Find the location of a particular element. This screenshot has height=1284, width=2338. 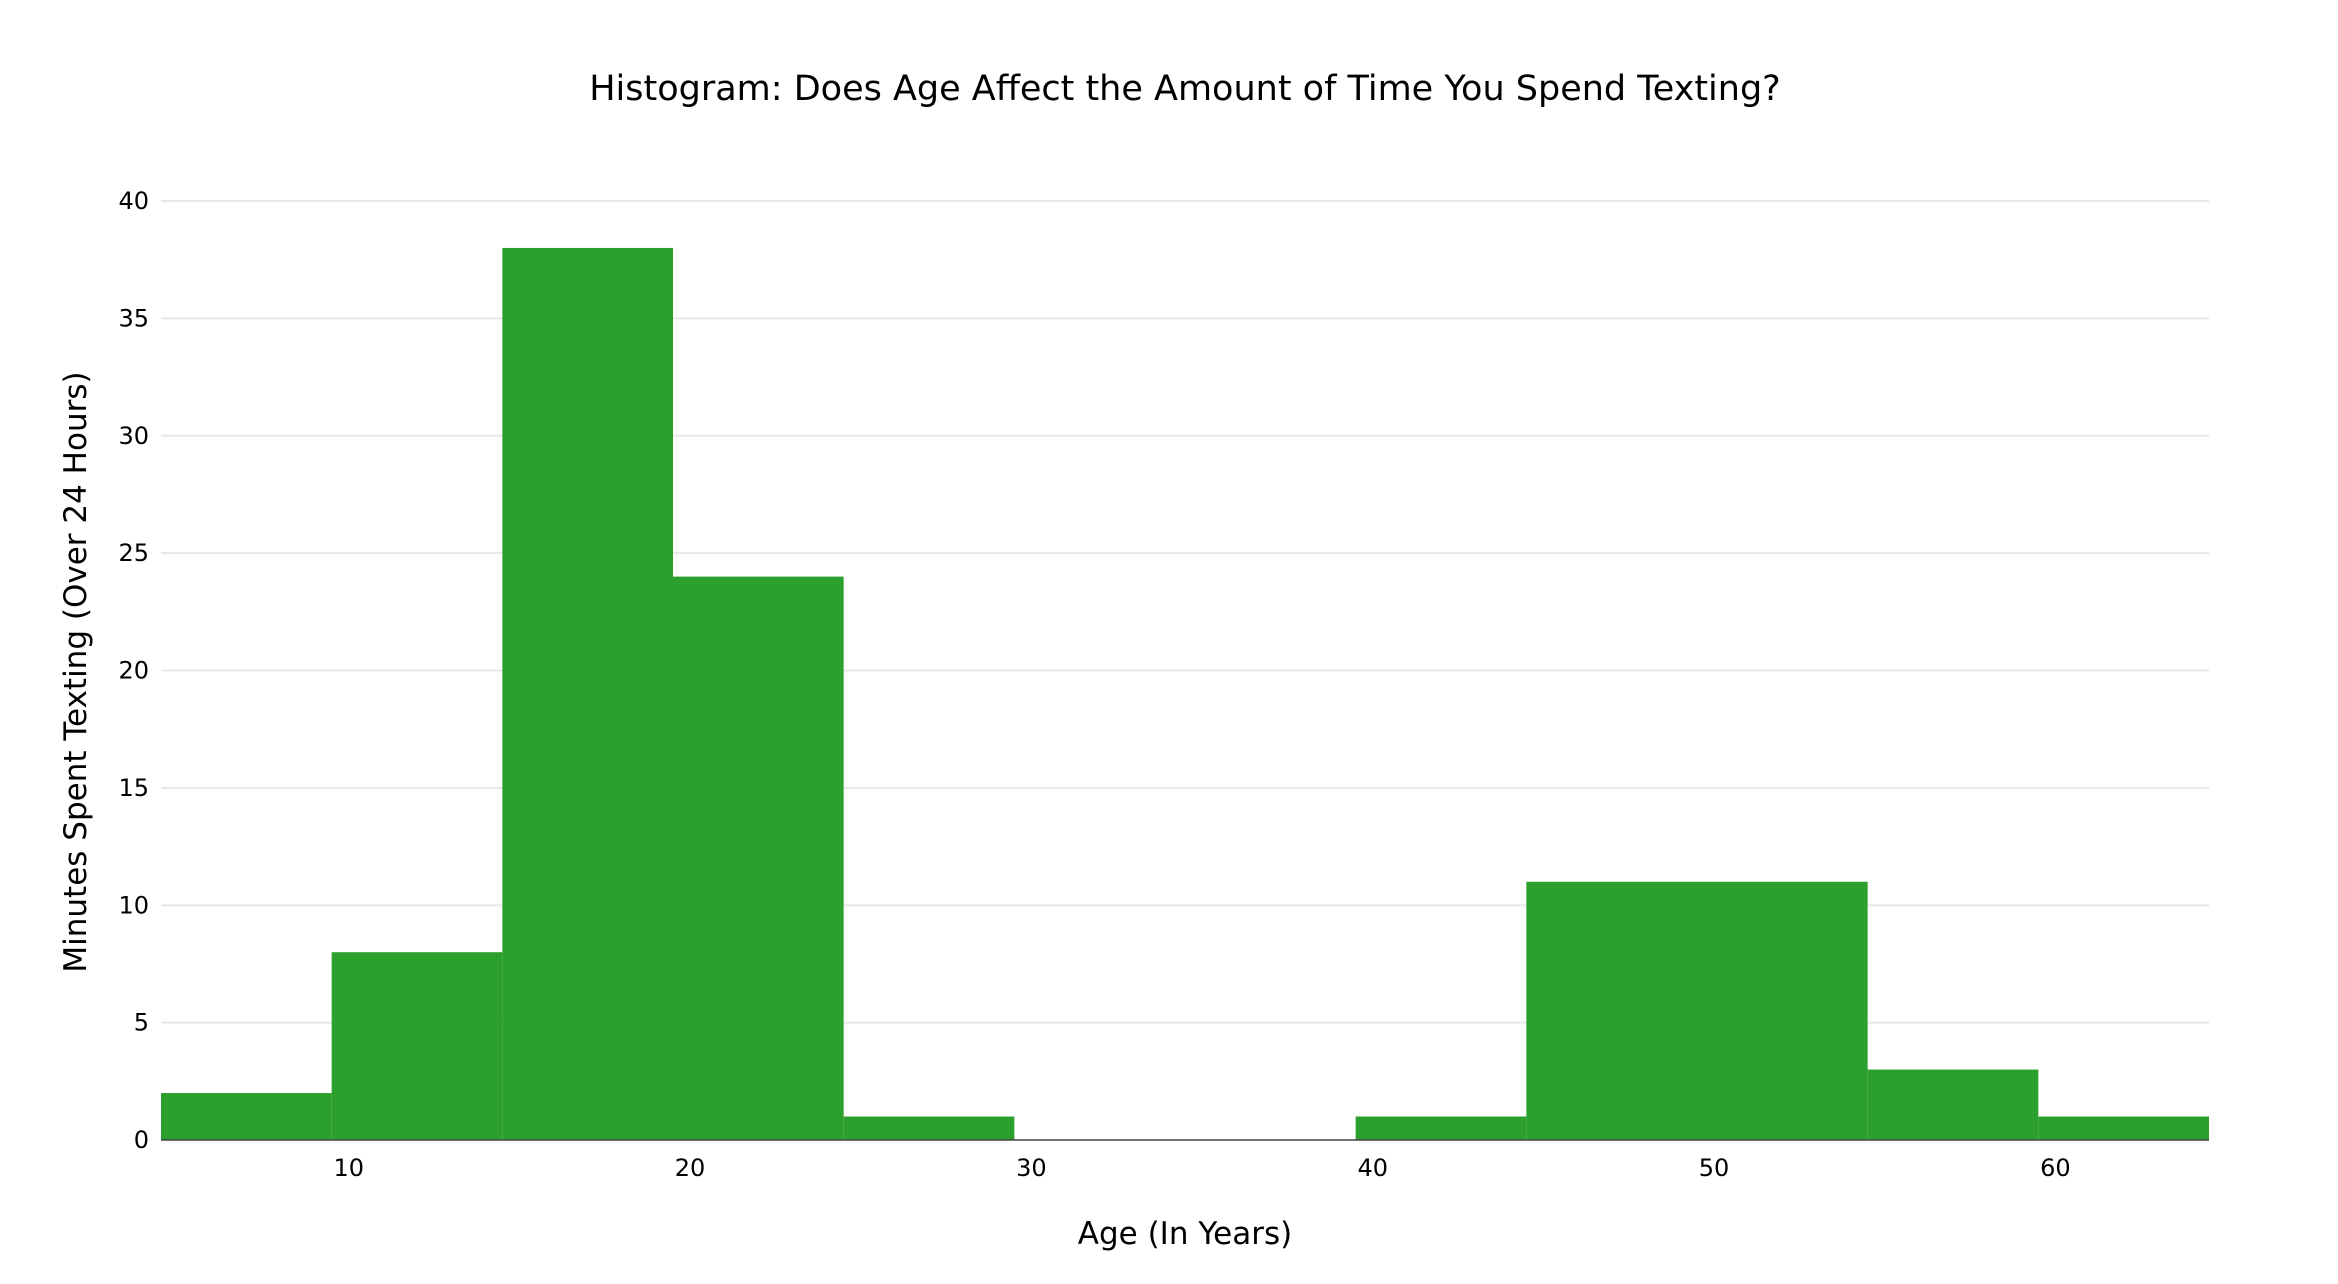

y-tick-label-20: 20 is located at coordinates (133, 671).